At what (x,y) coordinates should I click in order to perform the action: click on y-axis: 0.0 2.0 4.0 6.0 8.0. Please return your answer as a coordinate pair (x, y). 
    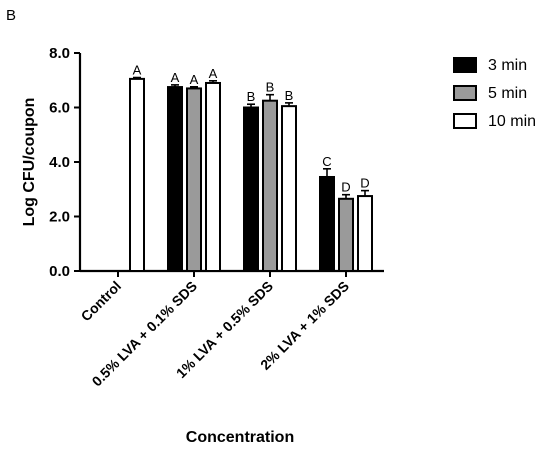
    Looking at the image, I should click on (65, 162).